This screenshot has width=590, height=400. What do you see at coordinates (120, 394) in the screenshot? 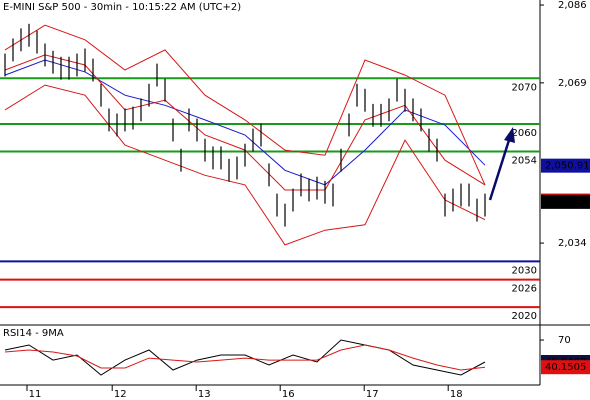
I see `x-tick-label: 12` at bounding box center [120, 394].